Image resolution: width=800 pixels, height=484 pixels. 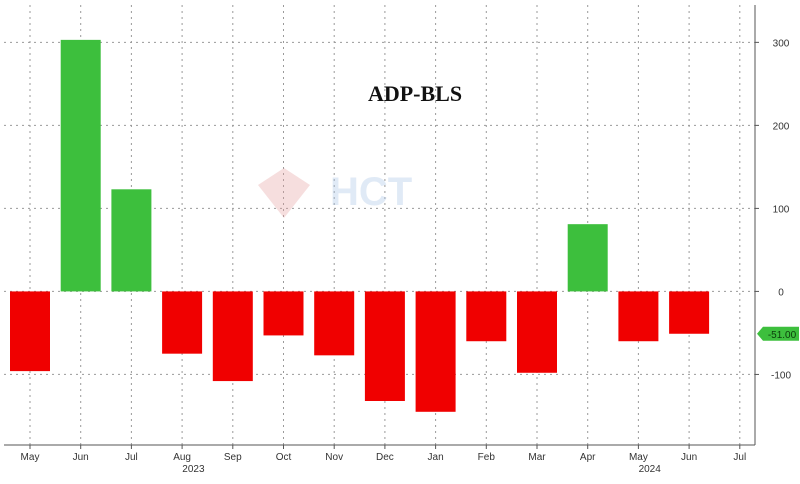 I want to click on x-tick-label: Sep, so click(x=233, y=457).